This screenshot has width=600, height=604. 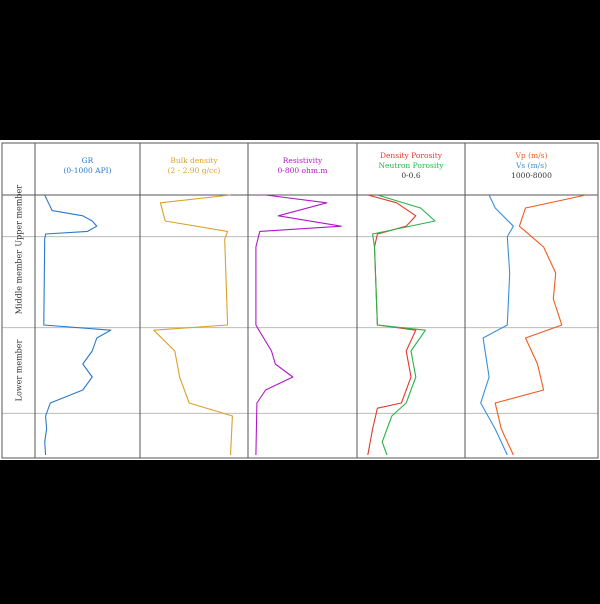 What do you see at coordinates (194, 160) in the screenshot?
I see `track-title: Bulk density` at bounding box center [194, 160].